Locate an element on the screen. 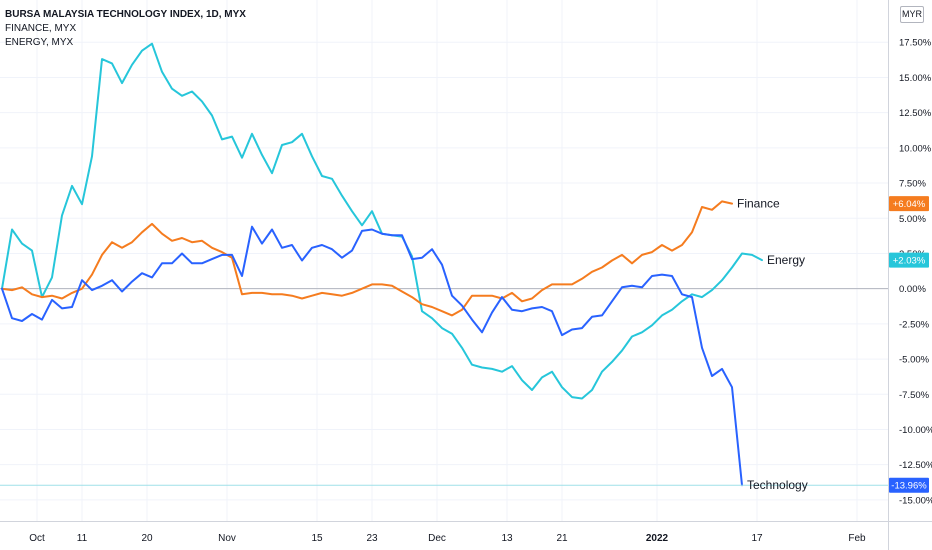  x-tick-label: Oct is located at coordinates (37, 538).